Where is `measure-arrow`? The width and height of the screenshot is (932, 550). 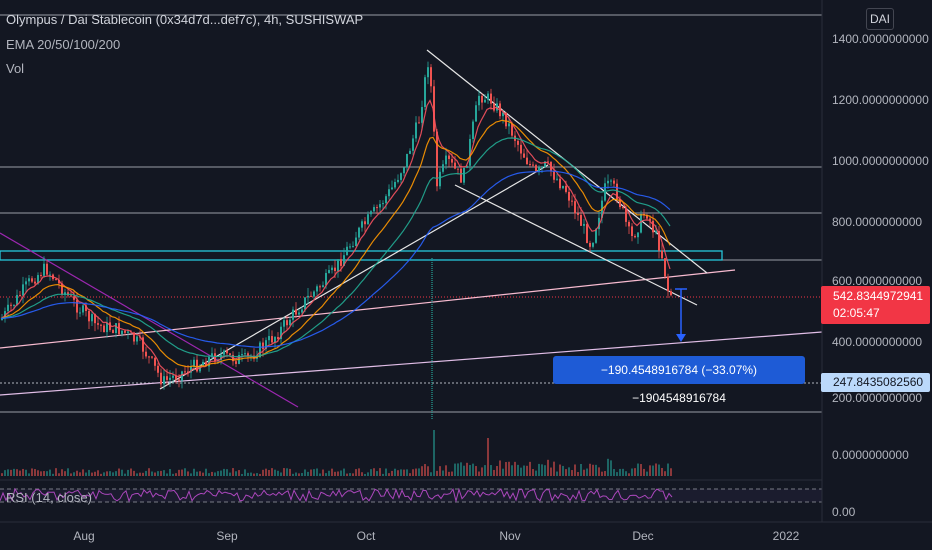 measure-arrow is located at coordinates (681, 315).